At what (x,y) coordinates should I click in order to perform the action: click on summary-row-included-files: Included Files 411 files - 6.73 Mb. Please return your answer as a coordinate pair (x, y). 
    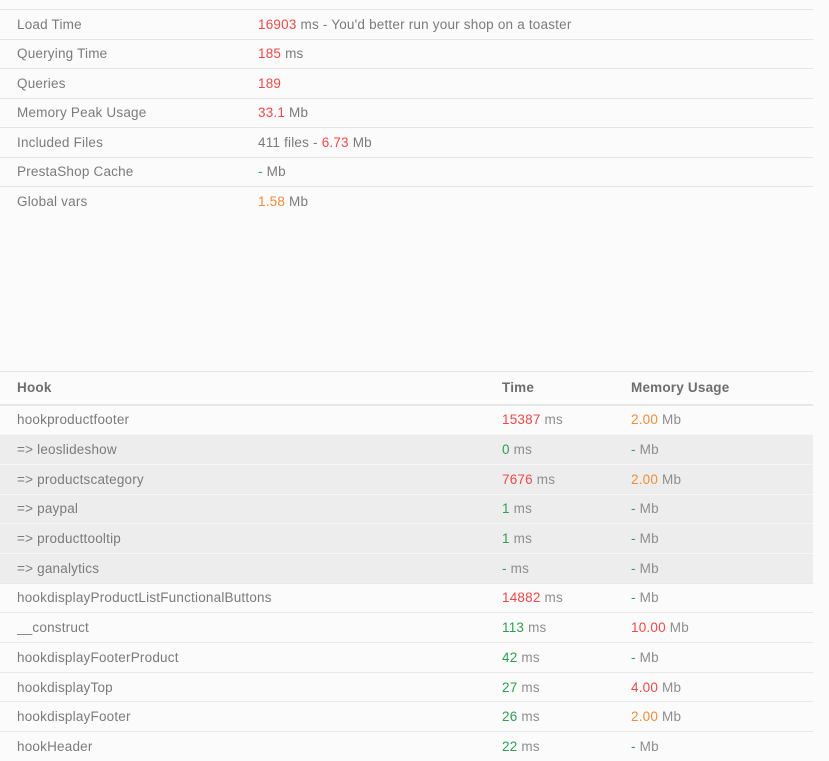
    Looking at the image, I should click on (406, 142).